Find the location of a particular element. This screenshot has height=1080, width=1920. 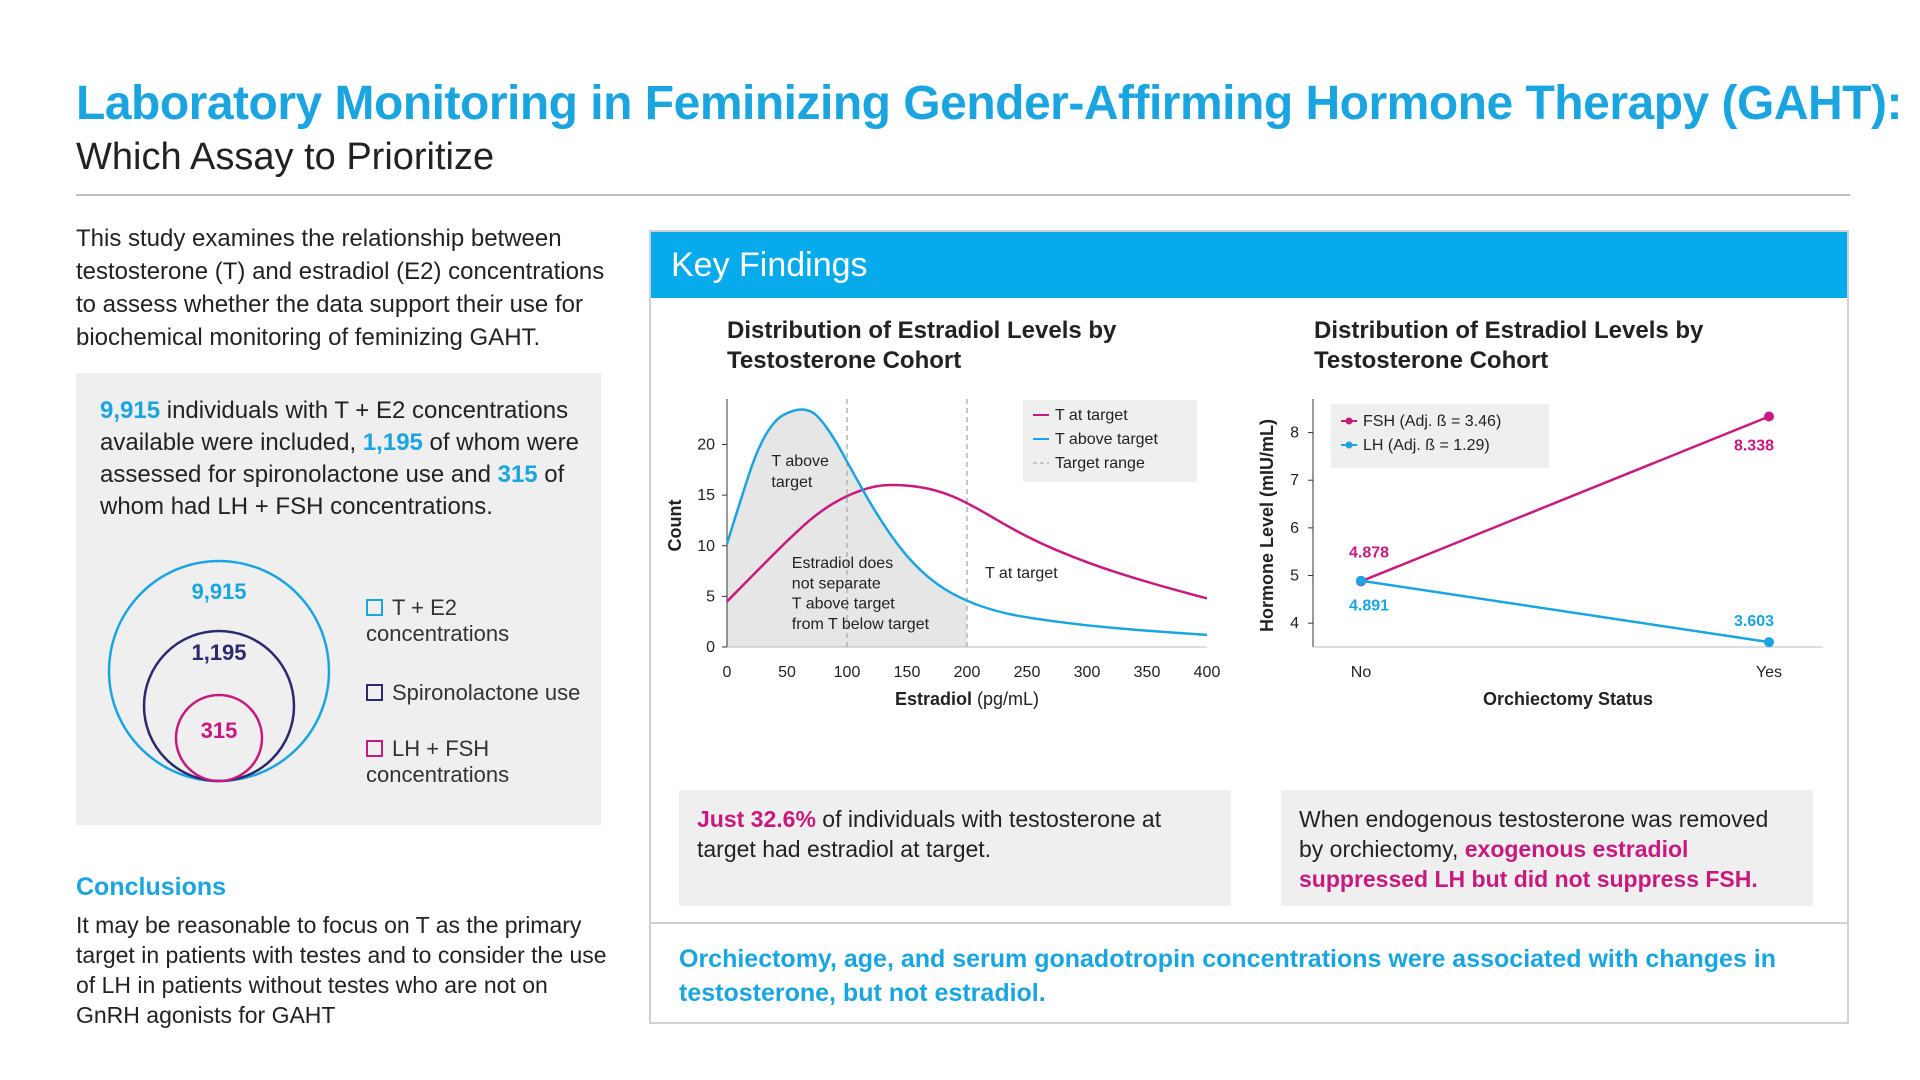

x-tick-label: 250 is located at coordinates (1027, 672).